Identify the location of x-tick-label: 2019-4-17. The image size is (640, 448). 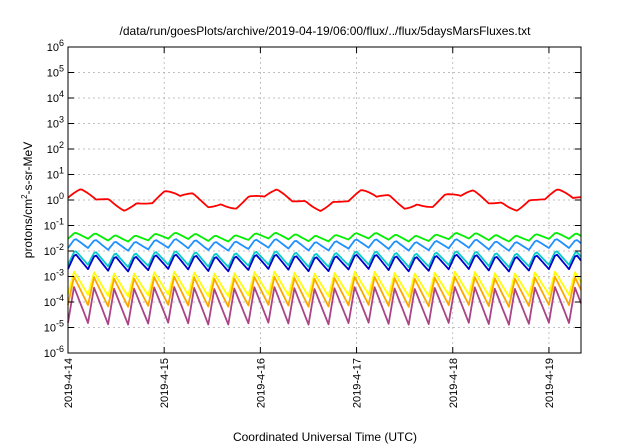
(358, 383).